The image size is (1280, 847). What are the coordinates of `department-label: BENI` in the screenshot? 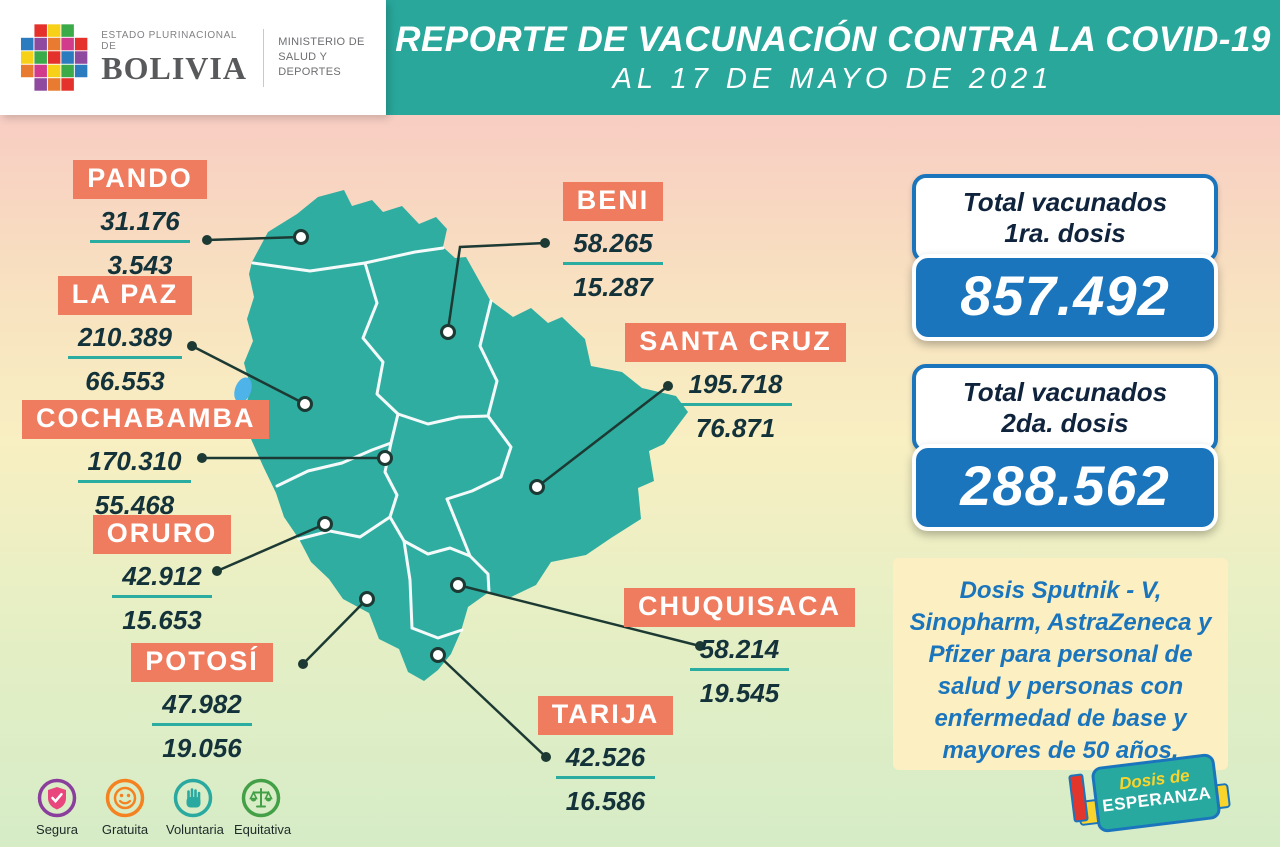 It's located at (613, 201).